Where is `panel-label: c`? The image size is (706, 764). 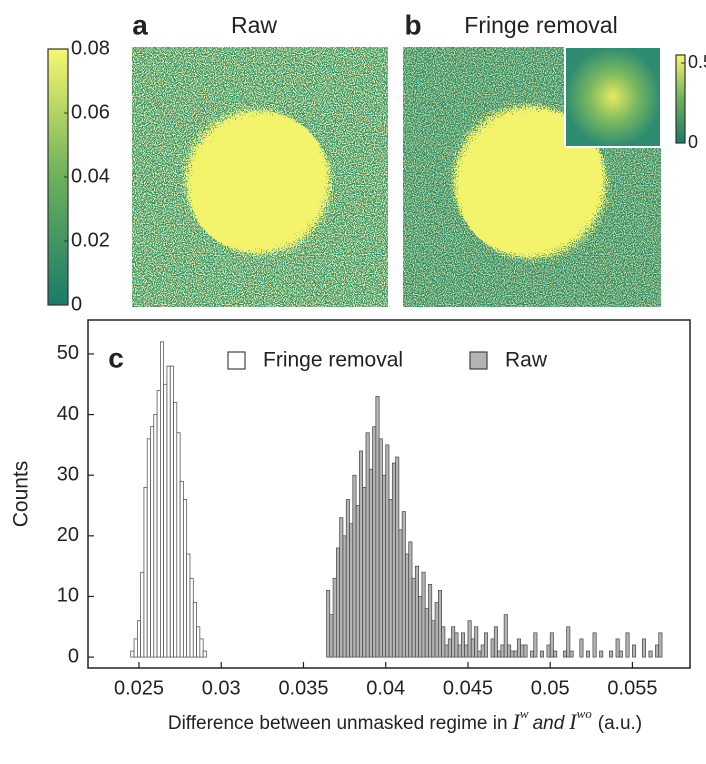 panel-label: c is located at coordinates (116, 357).